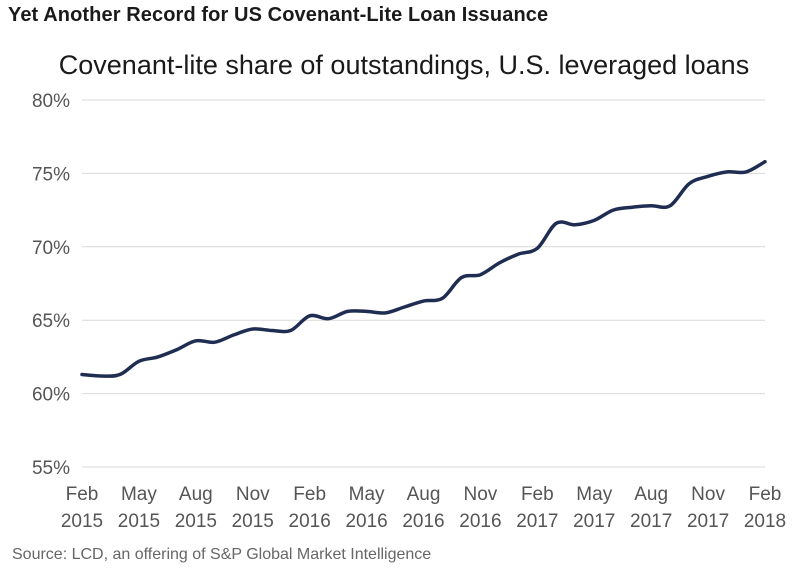 The height and width of the screenshot is (585, 800). What do you see at coordinates (51, 395) in the screenshot?
I see `y-tick-label: 60%` at bounding box center [51, 395].